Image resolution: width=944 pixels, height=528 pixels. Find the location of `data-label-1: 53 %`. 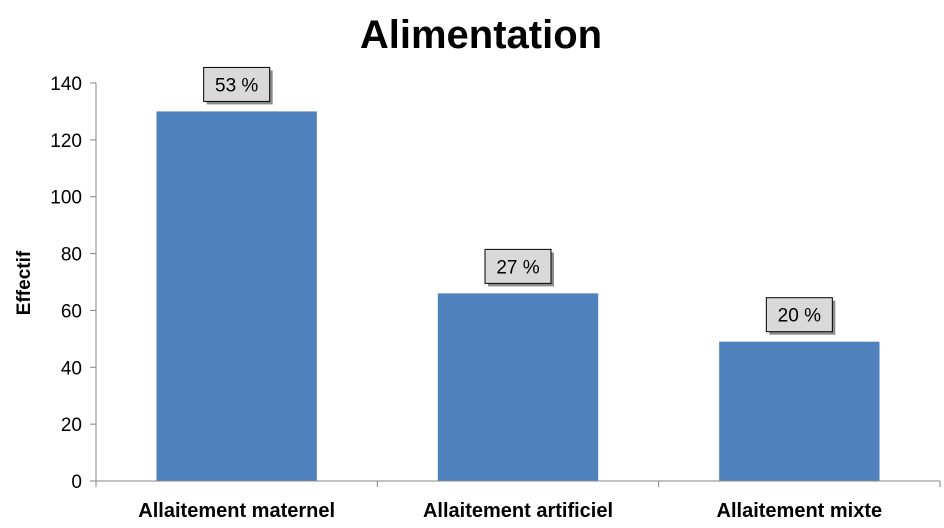

data-label-1: 53 % is located at coordinates (238, 85).